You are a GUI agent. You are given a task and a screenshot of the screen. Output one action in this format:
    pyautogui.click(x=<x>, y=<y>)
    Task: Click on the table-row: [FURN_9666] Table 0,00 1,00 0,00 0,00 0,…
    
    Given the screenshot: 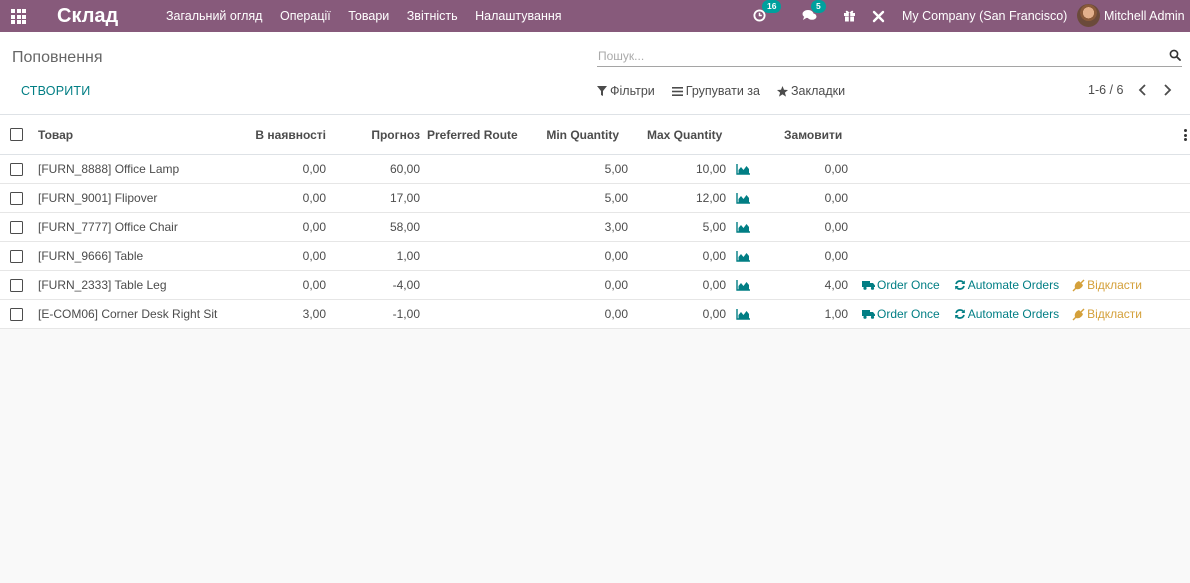 What is the action you would take?
    pyautogui.click(x=595, y=256)
    